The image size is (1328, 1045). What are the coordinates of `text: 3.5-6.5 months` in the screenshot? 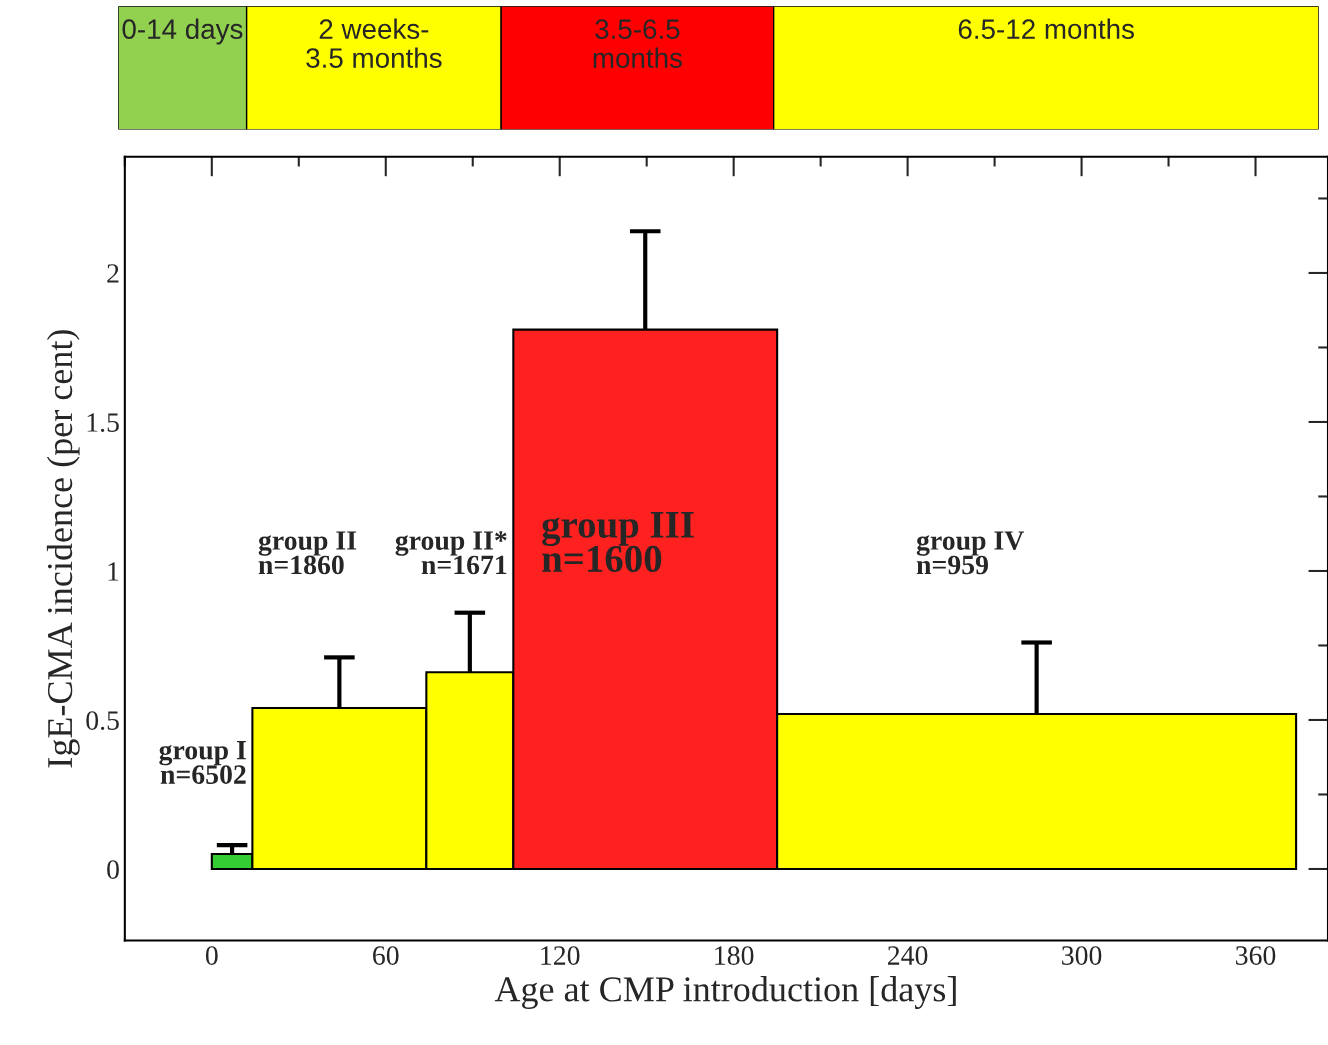 It's located at (637, 43).